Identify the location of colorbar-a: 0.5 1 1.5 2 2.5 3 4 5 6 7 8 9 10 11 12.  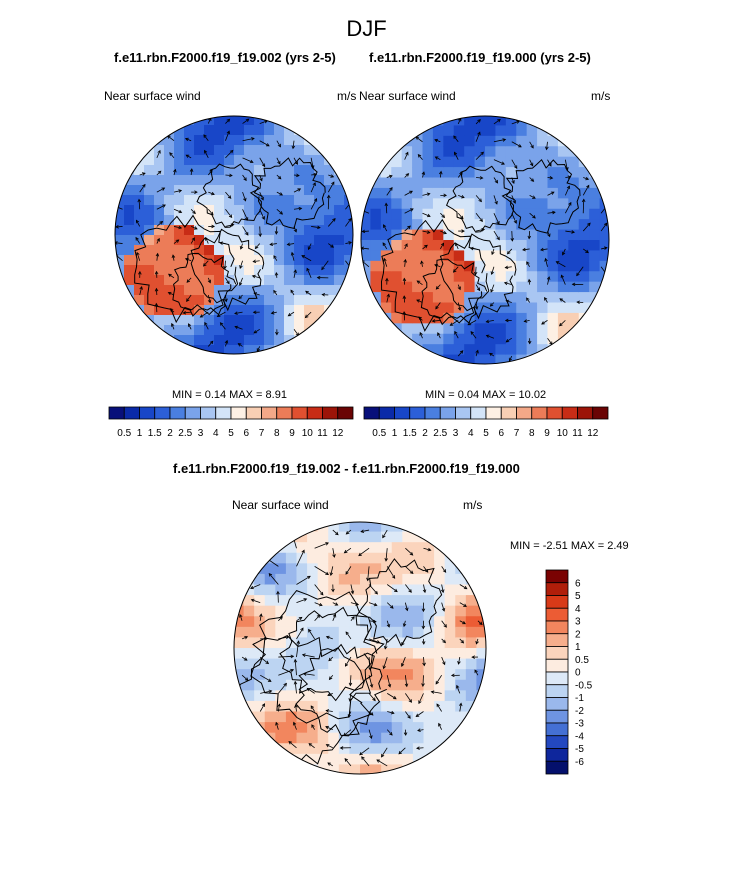
(231, 422).